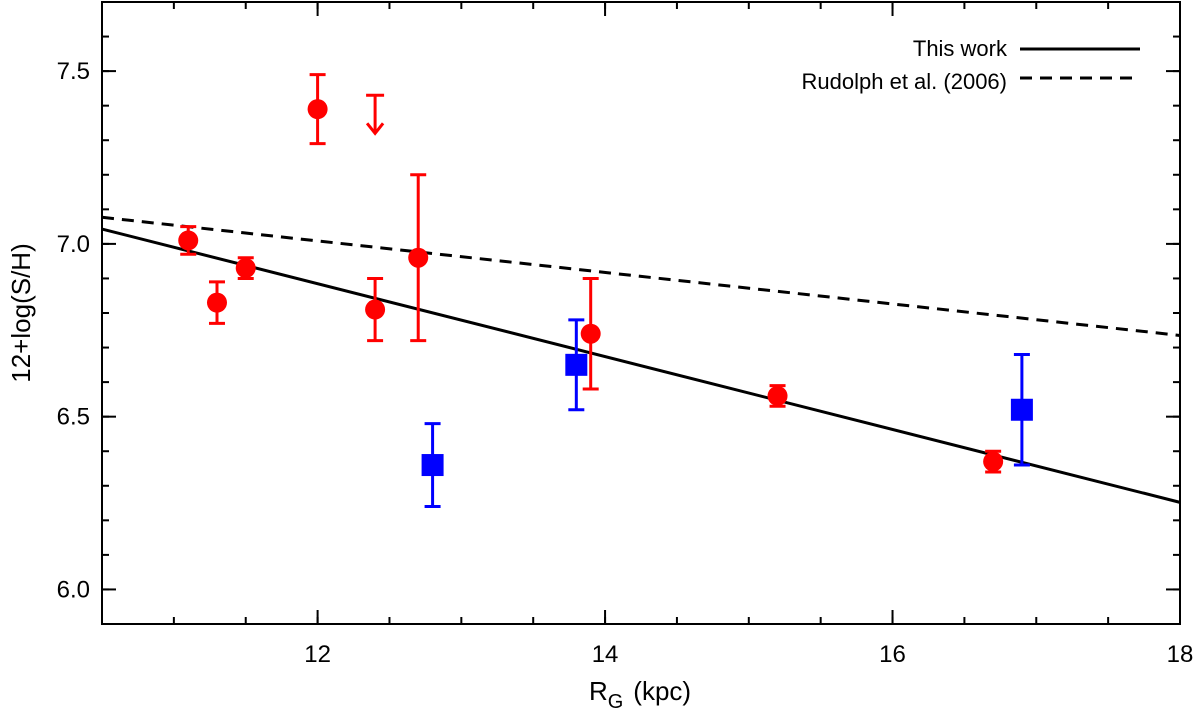 The width and height of the screenshot is (1200, 720). I want to click on legend-label-rudolph: Rudolph et al. (2006), so click(904, 81).